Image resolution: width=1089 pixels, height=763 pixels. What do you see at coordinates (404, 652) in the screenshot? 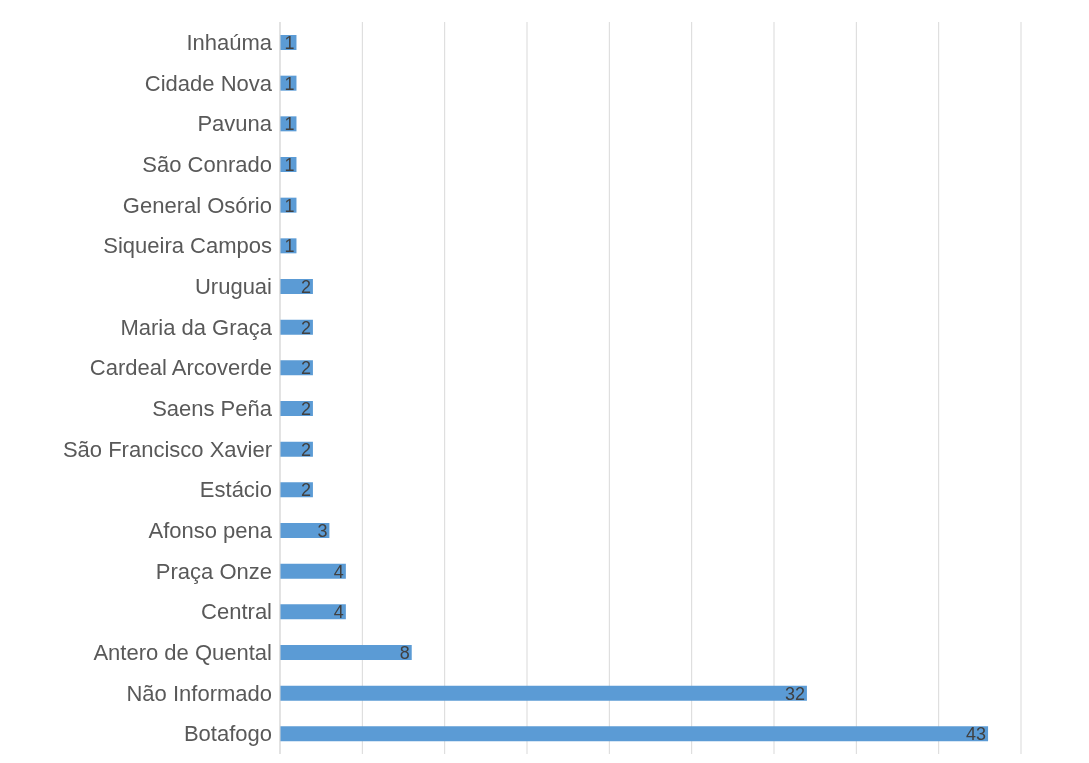
I see `data-label: 8` at bounding box center [404, 652].